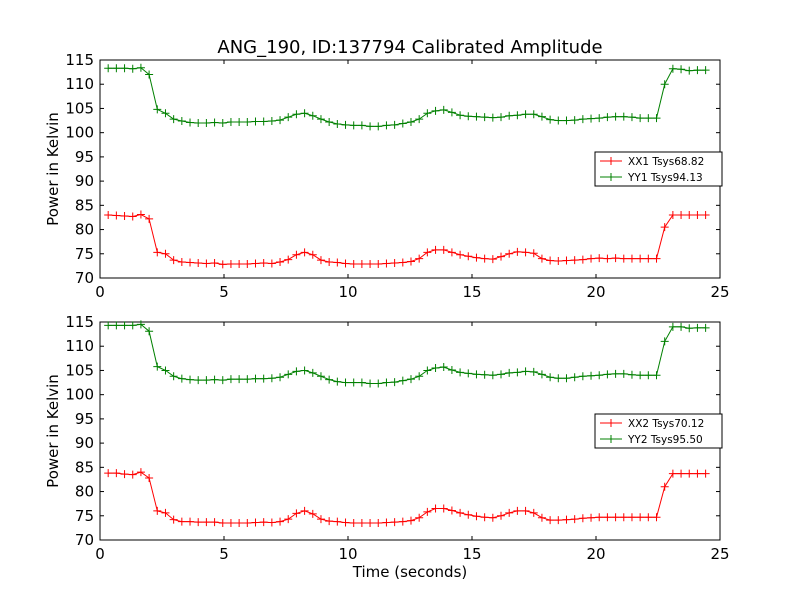 The image size is (800, 604). Describe the element at coordinates (84, 157) in the screenshot. I see `y-tick-label: 95` at that location.